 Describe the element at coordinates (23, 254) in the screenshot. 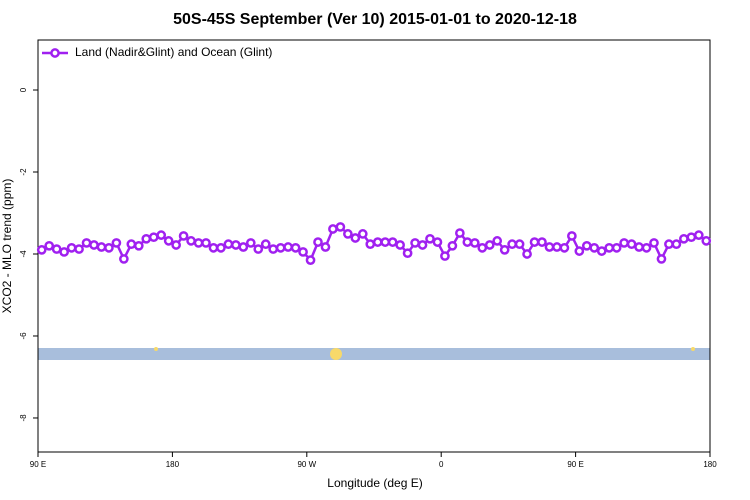

I see `y-tick-label: -4` at that location.